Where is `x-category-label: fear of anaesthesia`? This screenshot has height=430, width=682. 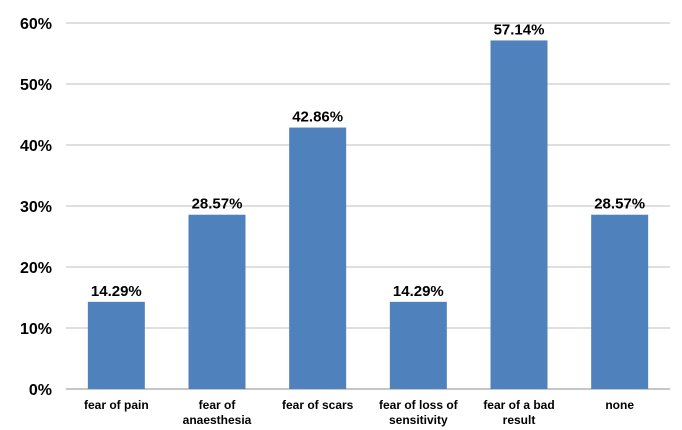 x-category-label: fear of anaesthesia is located at coordinates (217, 412).